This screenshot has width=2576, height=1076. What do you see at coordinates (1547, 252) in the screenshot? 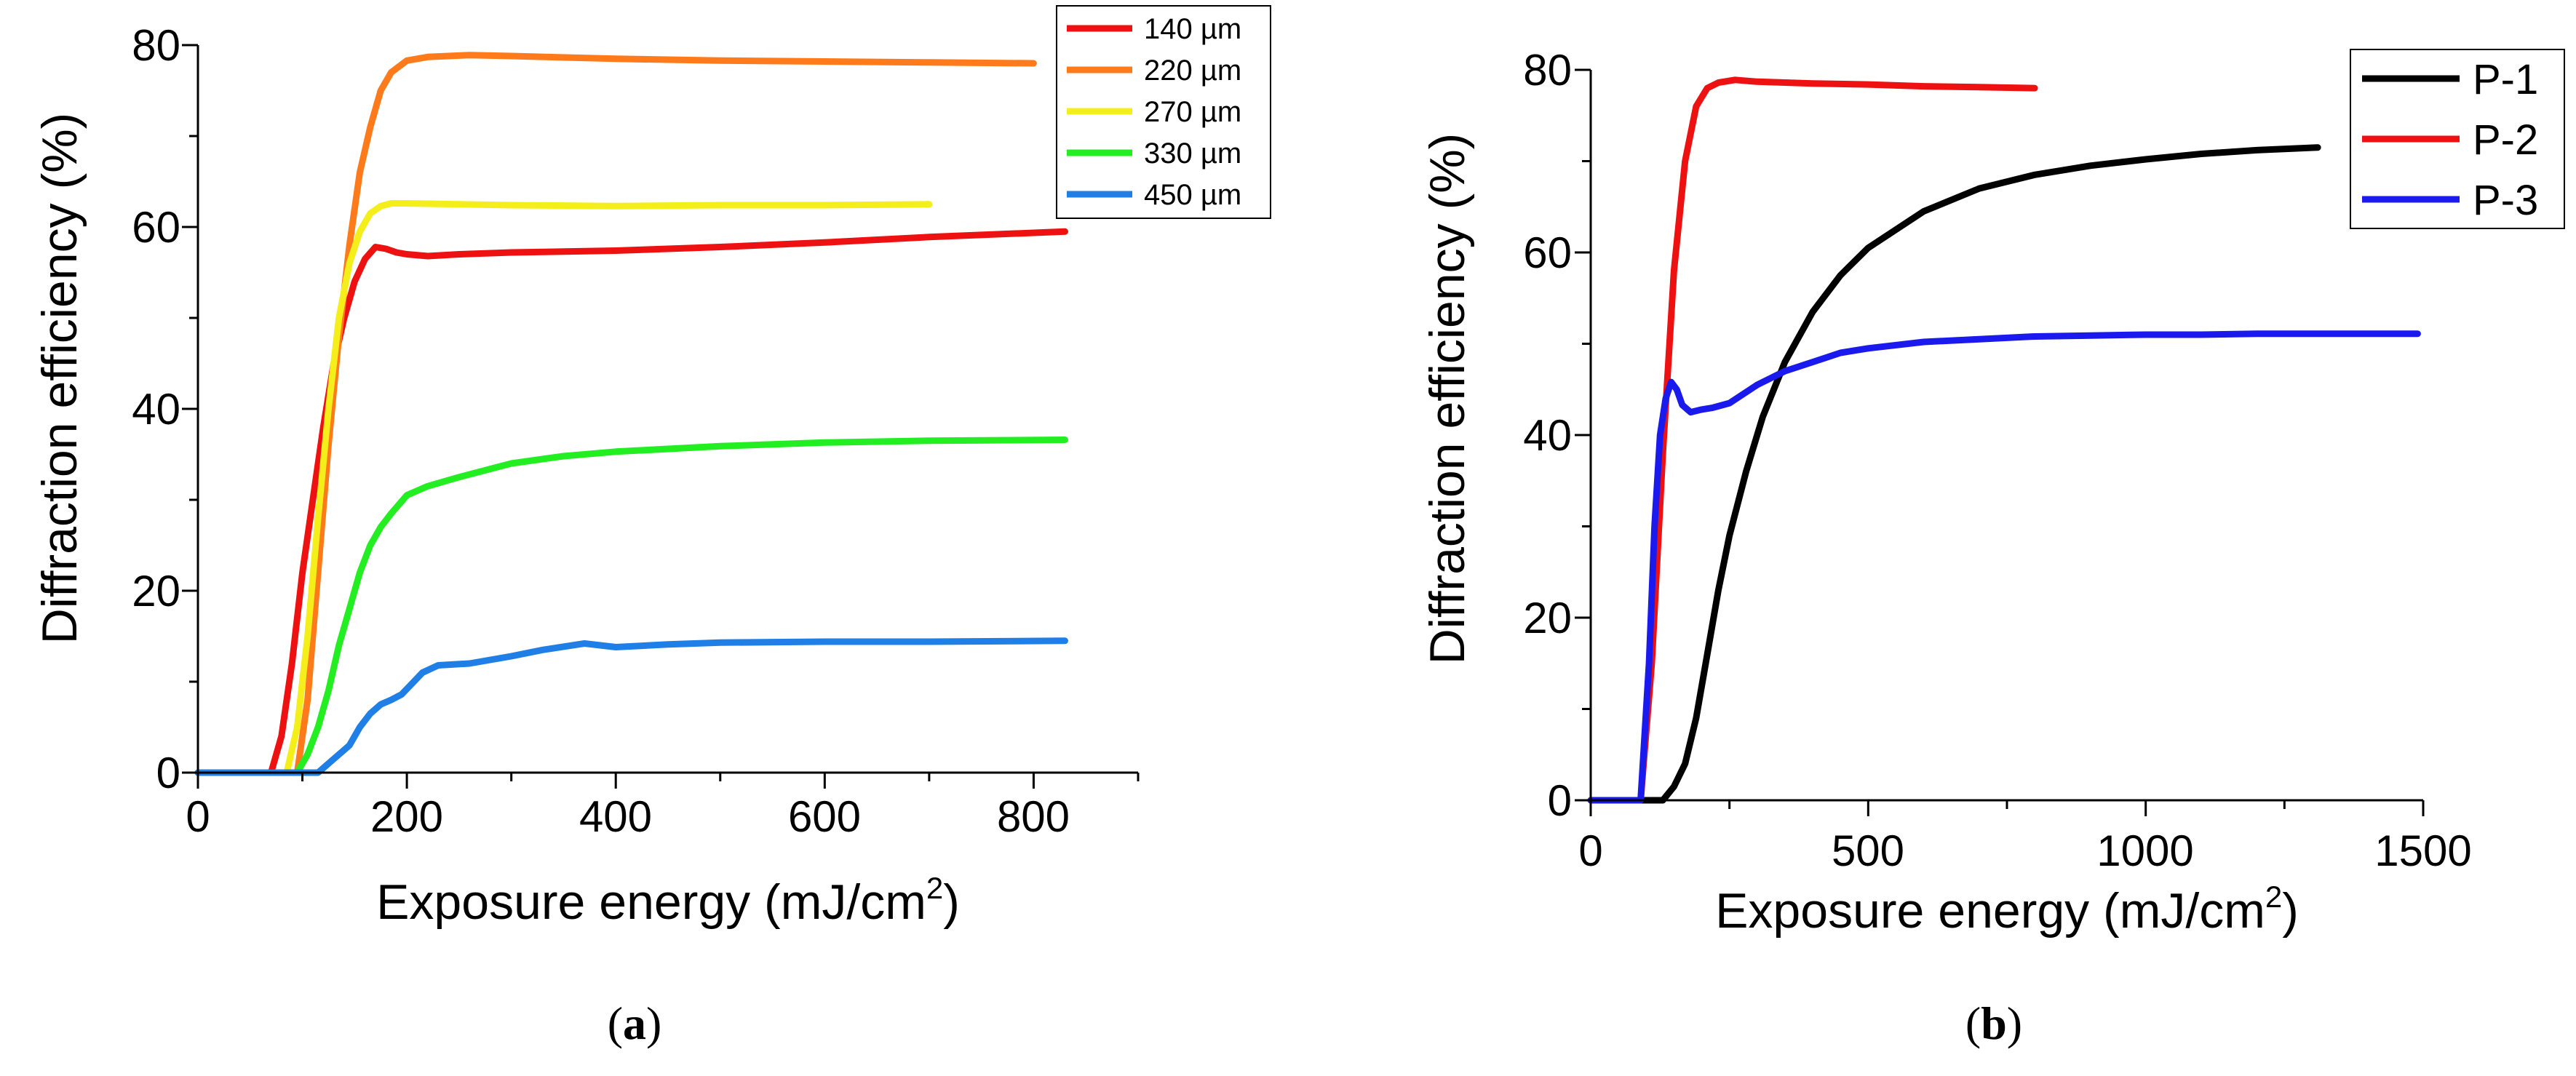
I see `panel-b-ytick-label: 60` at bounding box center [1547, 252].